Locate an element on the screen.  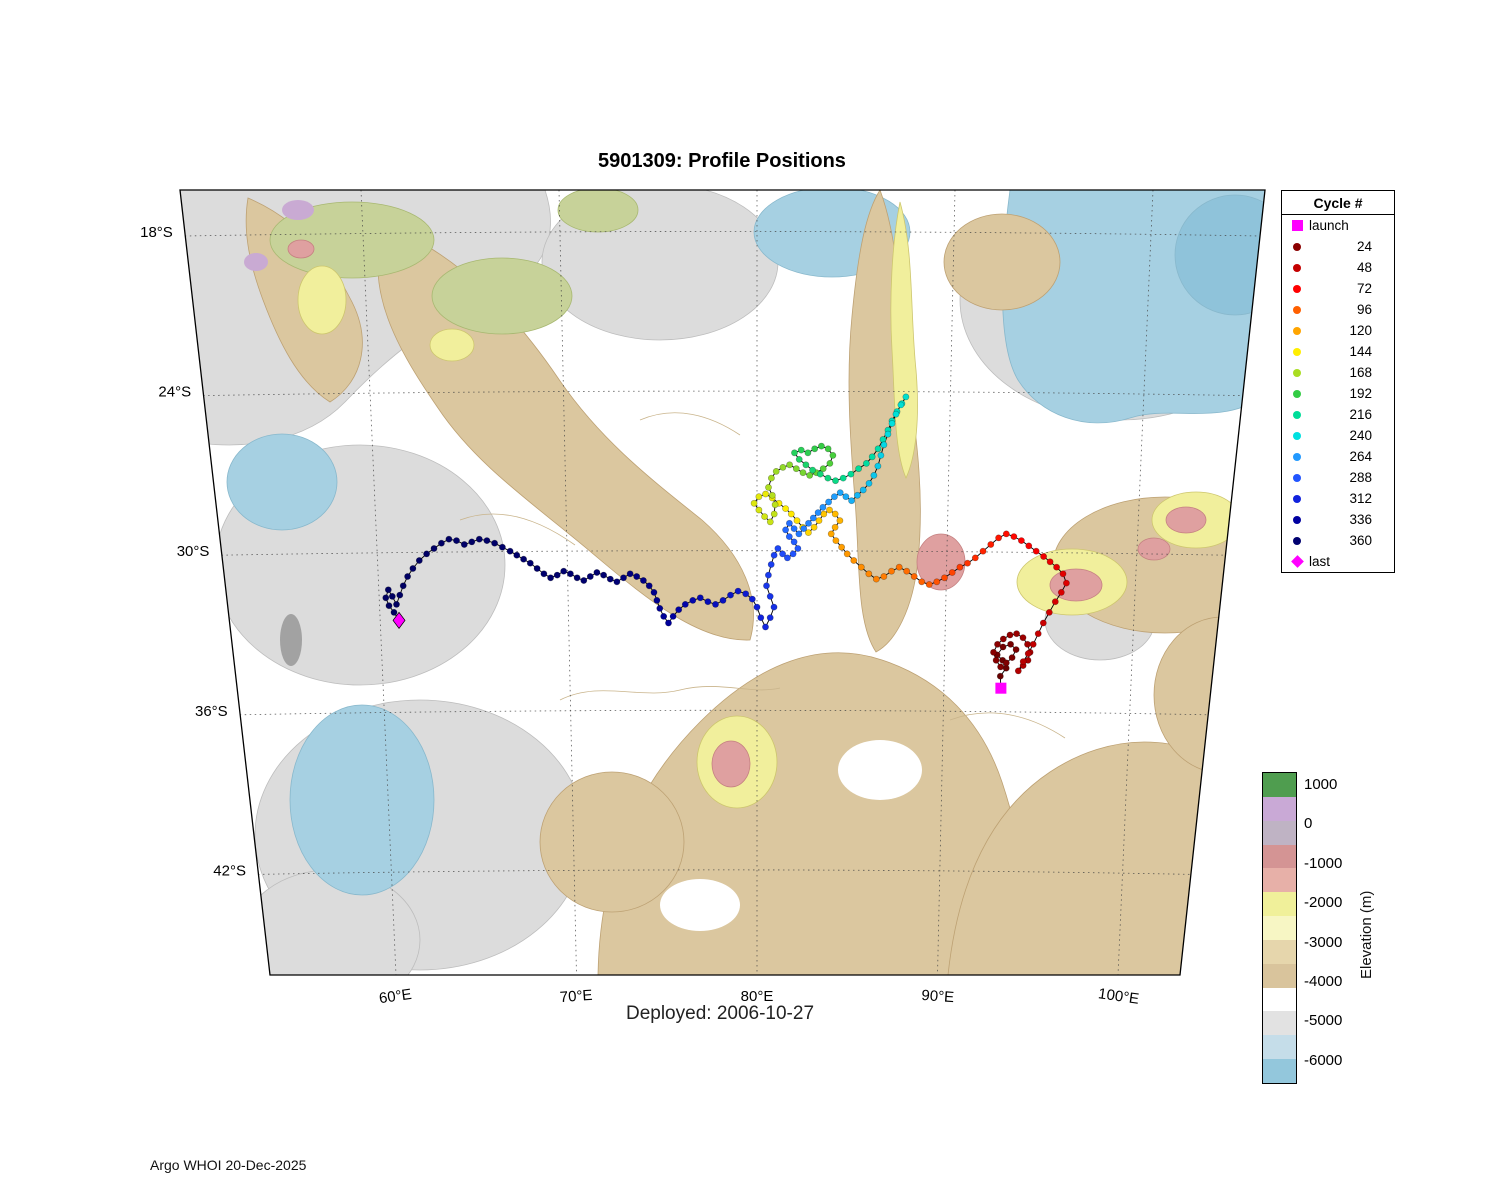
y-tick-label: 42°S is located at coordinates (229, 870).